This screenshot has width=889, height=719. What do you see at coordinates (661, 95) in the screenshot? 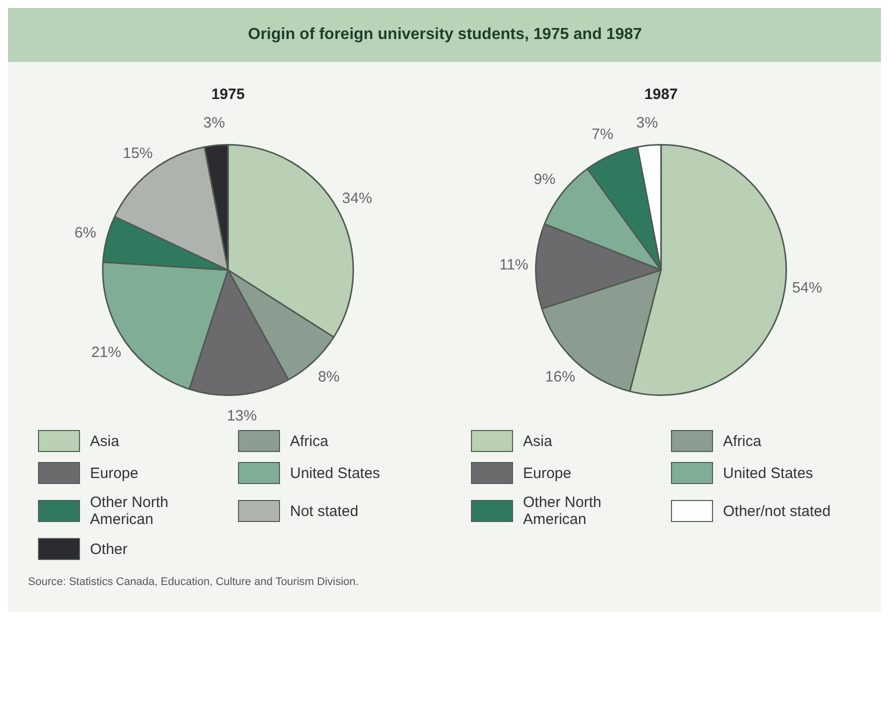
I see `chart-subtitle: 1987` at bounding box center [661, 95].